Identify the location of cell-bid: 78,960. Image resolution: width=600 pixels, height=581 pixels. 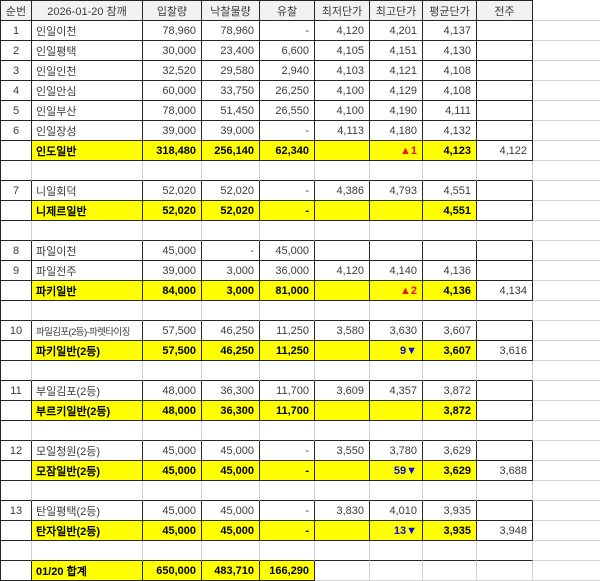
(172, 31).